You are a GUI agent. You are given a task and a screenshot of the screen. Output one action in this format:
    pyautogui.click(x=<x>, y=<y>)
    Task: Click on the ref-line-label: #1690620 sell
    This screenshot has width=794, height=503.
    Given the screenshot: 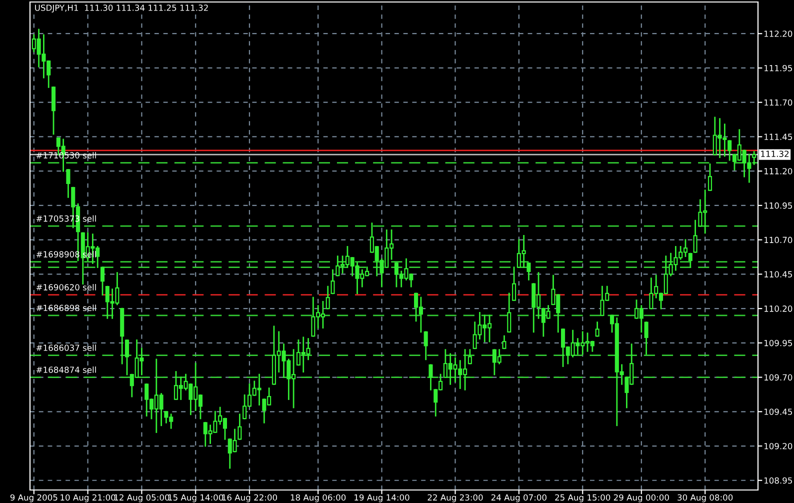 What is the action you would take?
    pyautogui.click(x=66, y=287)
    